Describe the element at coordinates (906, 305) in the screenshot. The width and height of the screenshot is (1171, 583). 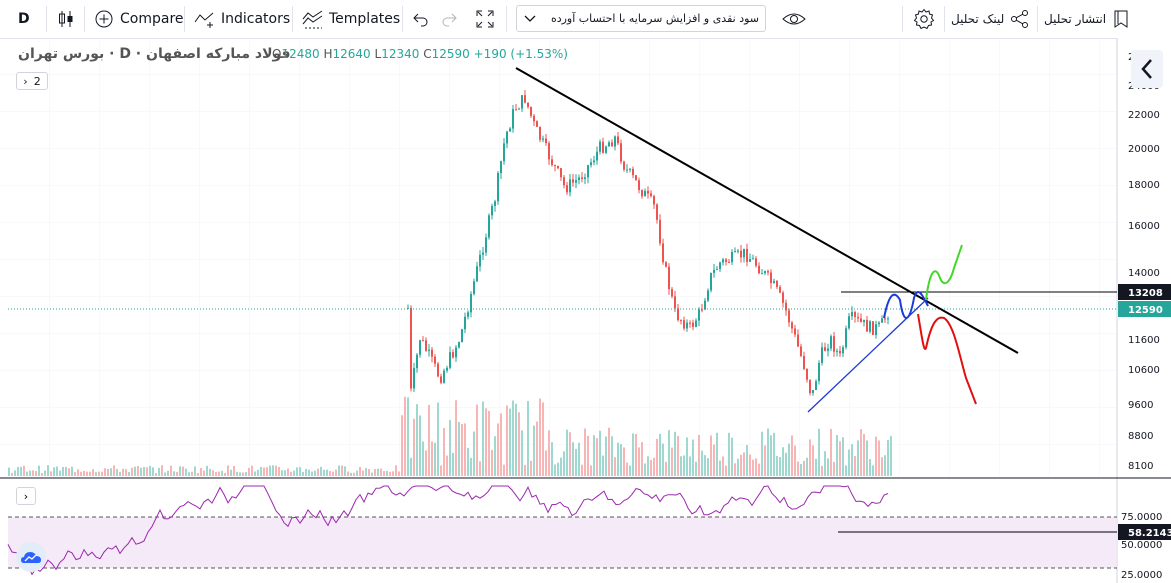
I see `scenario-consolidation-path` at that location.